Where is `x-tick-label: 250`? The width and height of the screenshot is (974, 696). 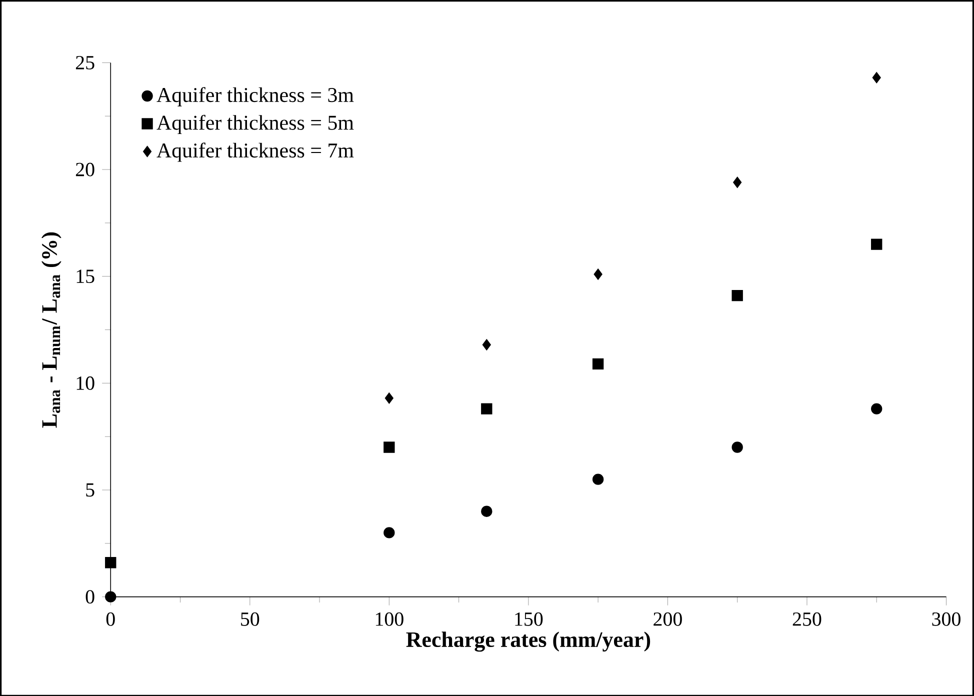
x-tick-label: 250 is located at coordinates (807, 619).